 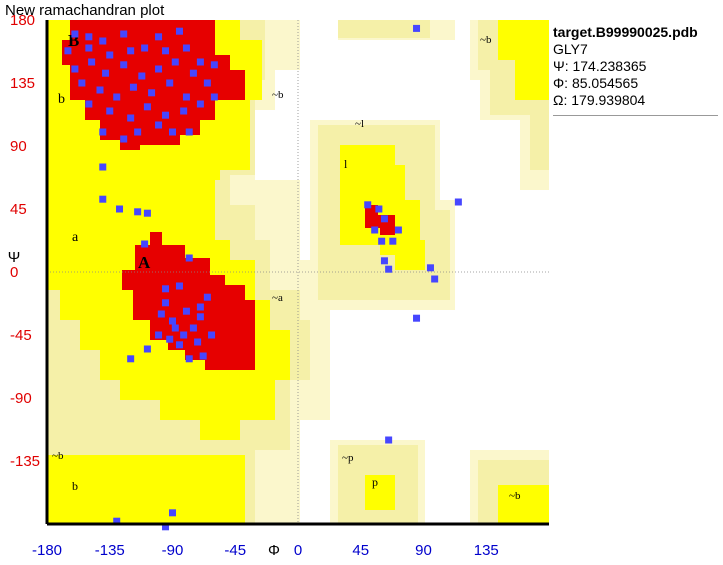 I want to click on region-label: A, so click(x=144, y=262).